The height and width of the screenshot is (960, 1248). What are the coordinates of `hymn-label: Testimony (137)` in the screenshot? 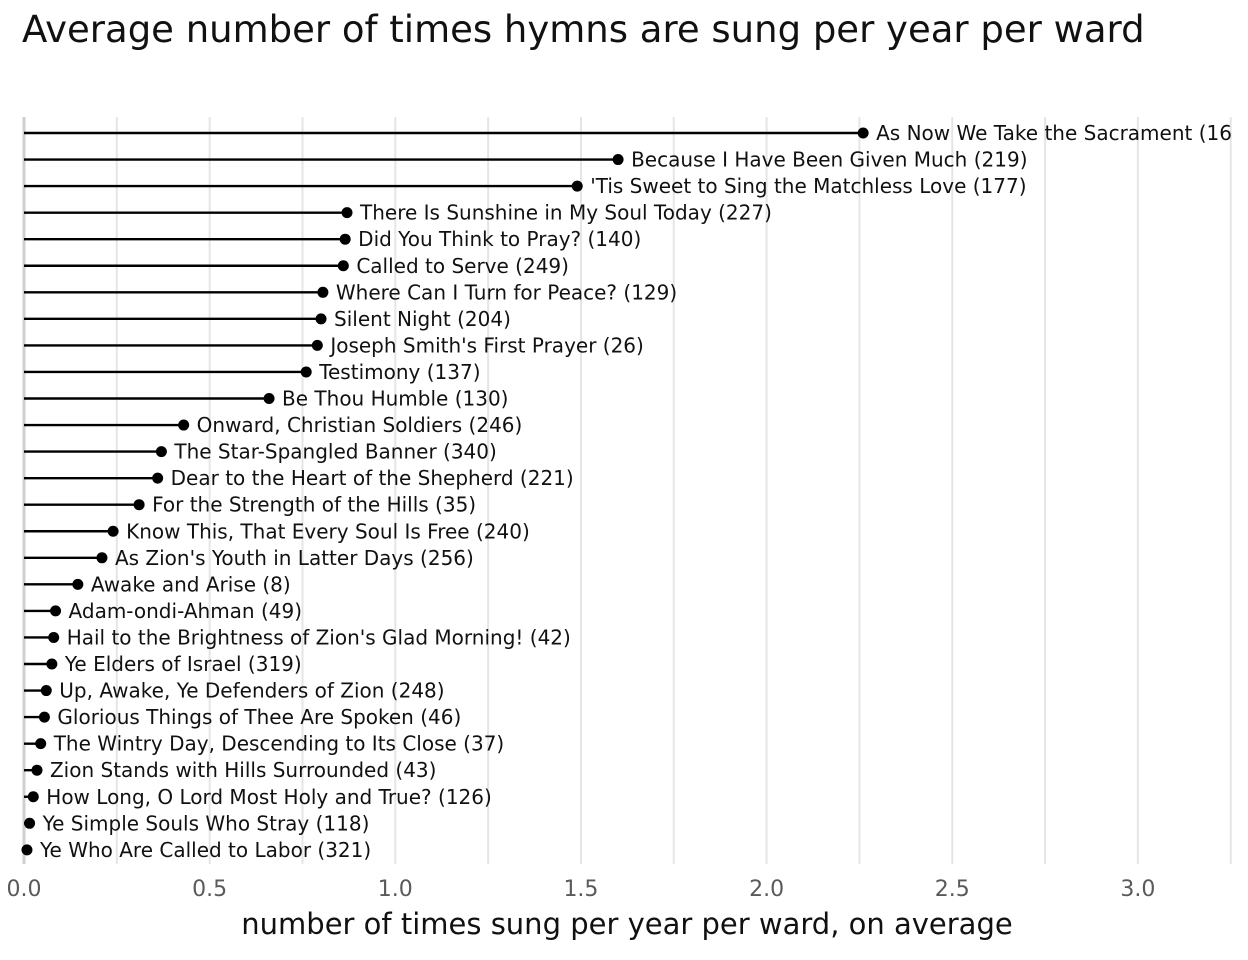 It's located at (399, 372).